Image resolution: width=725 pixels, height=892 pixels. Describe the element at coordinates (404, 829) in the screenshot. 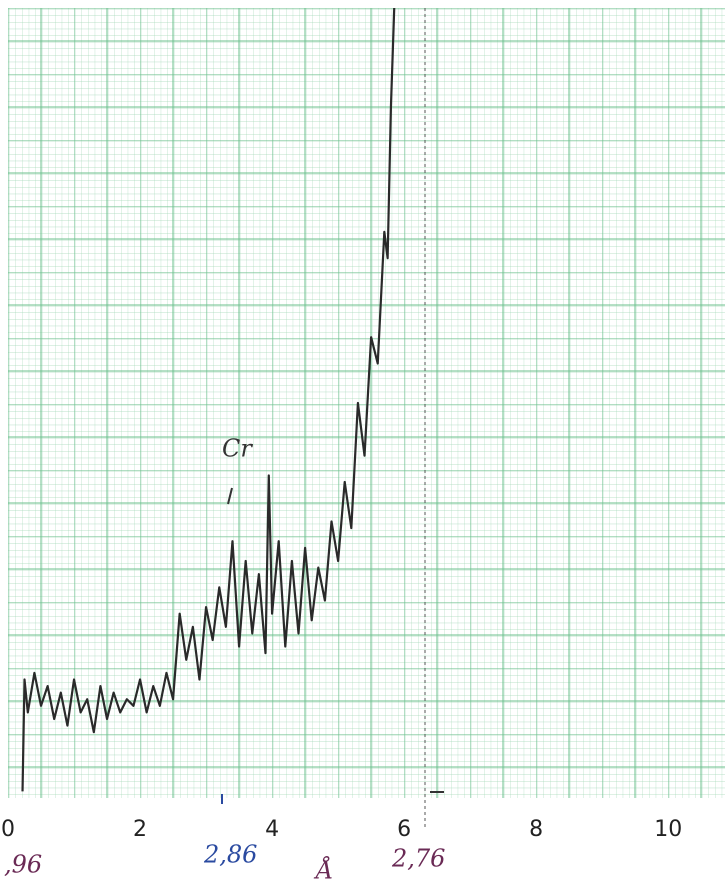

I see `x-tick-label: 6` at that location.